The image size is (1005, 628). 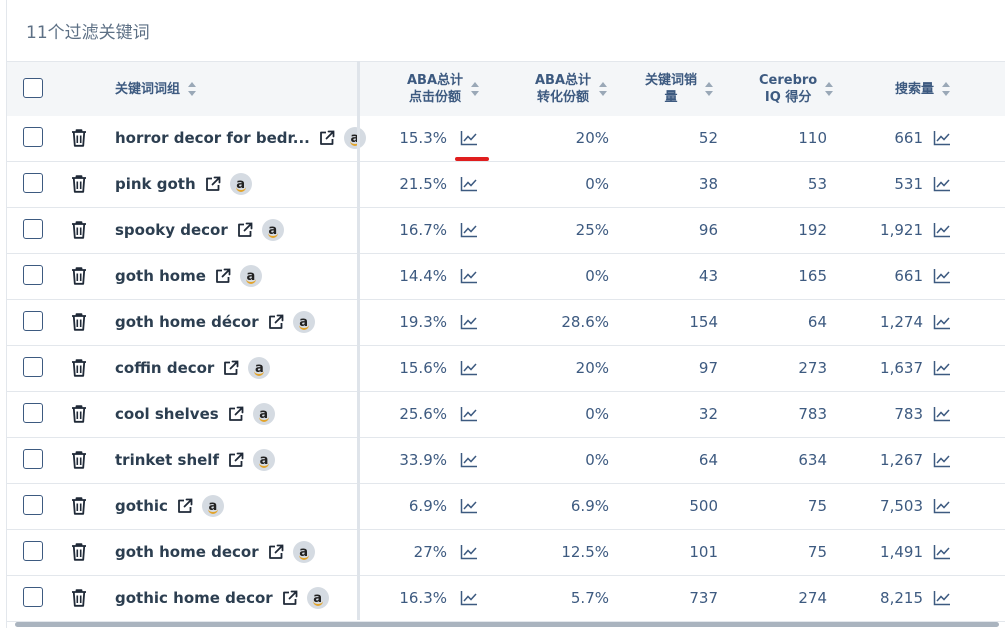 I want to click on cerebro-iq-value: 110, so click(x=812, y=138).